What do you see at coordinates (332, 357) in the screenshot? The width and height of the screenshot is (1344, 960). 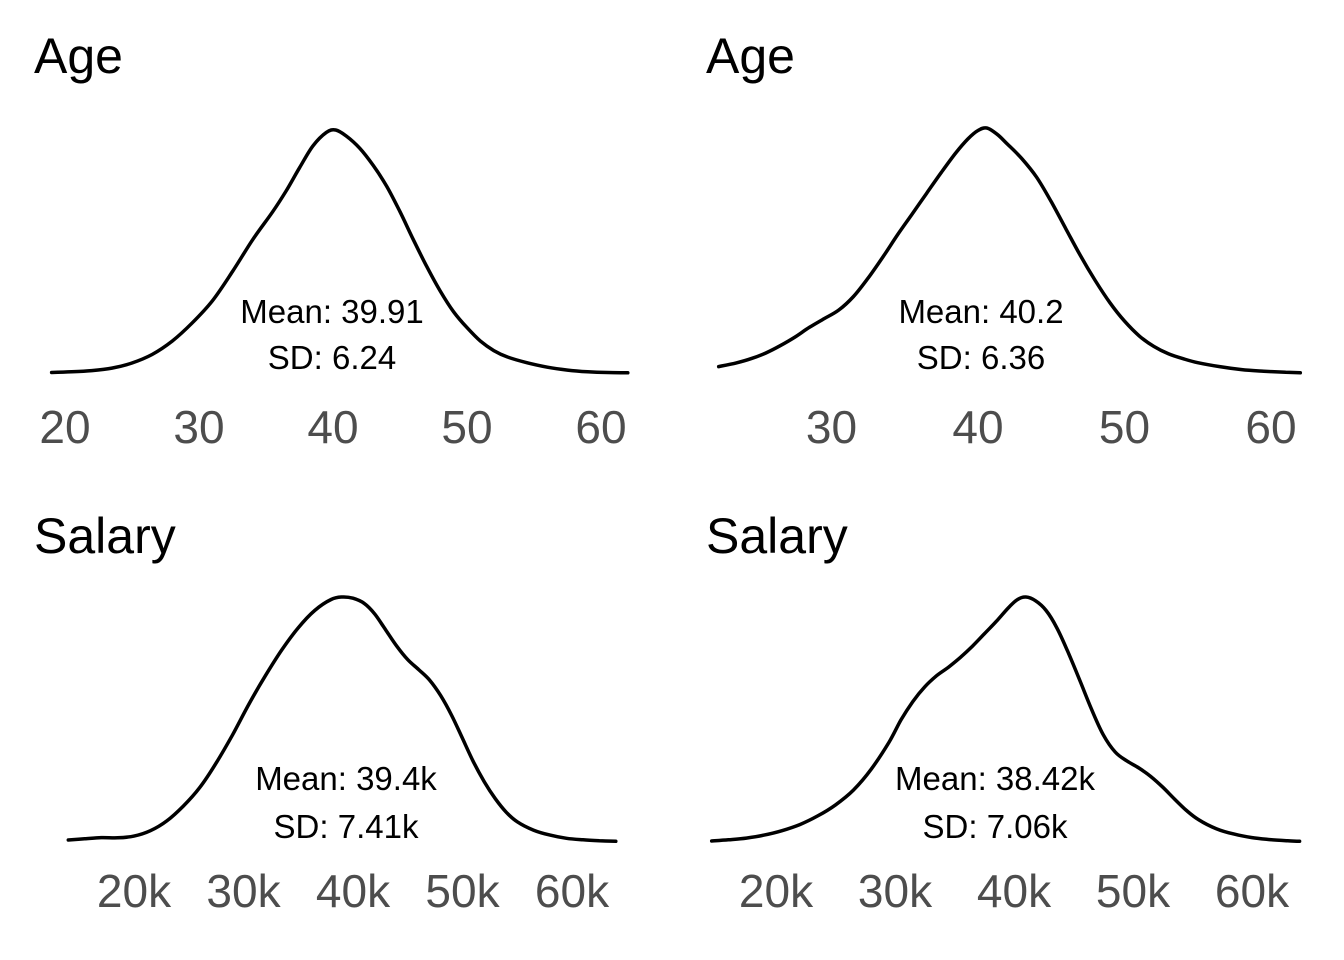 I see `sd-annotation: SD: 6.24` at bounding box center [332, 357].